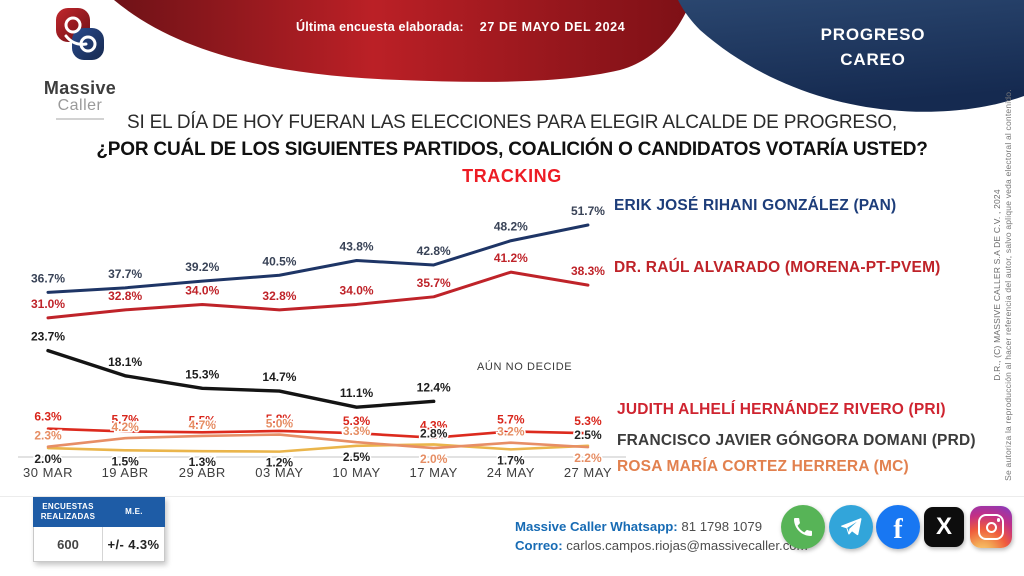 The width and height of the screenshot is (1024, 576). What do you see at coordinates (434, 283) in the screenshot?
I see `value-label-morena-5: 35.7%` at bounding box center [434, 283].